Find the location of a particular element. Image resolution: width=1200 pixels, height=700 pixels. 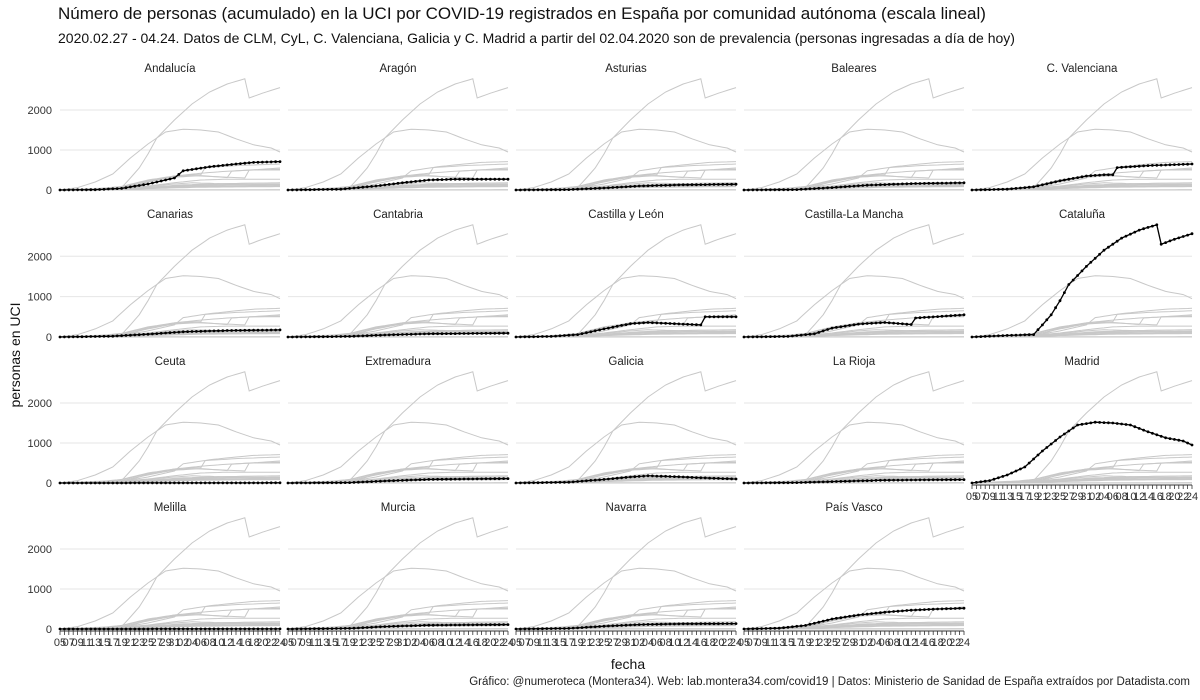

x-tick-label: 05 is located at coordinates (744, 643).